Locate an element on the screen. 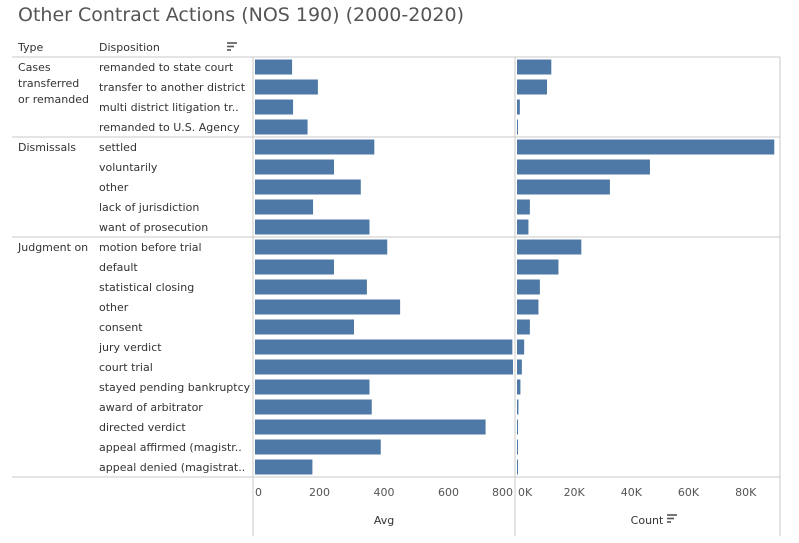 Image resolution: width=799 pixels, height=543 pixels. avg-tick-label: 600 is located at coordinates (448, 492).